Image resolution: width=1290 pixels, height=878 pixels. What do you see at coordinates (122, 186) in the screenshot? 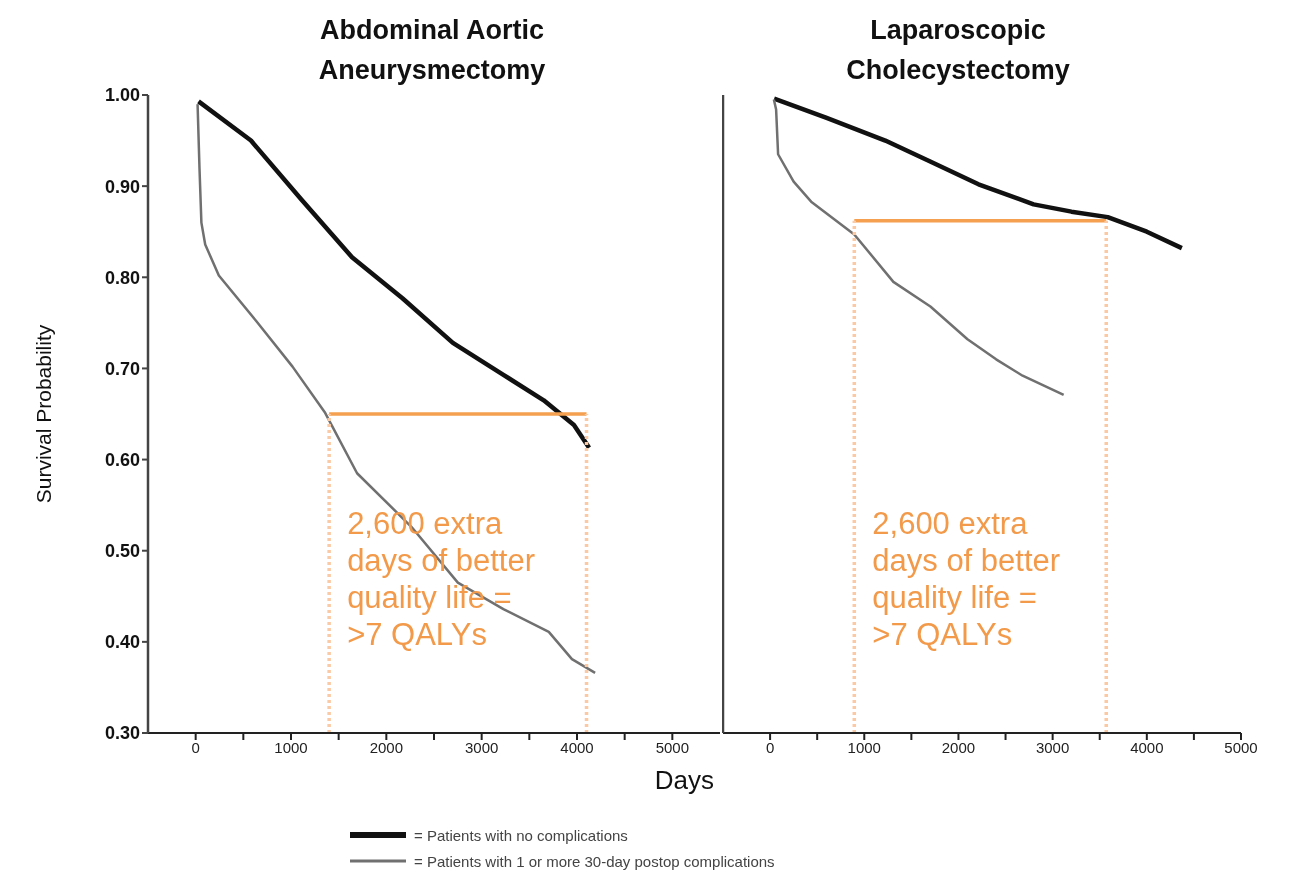
I see `y-tick-label: 0.90` at bounding box center [122, 186].